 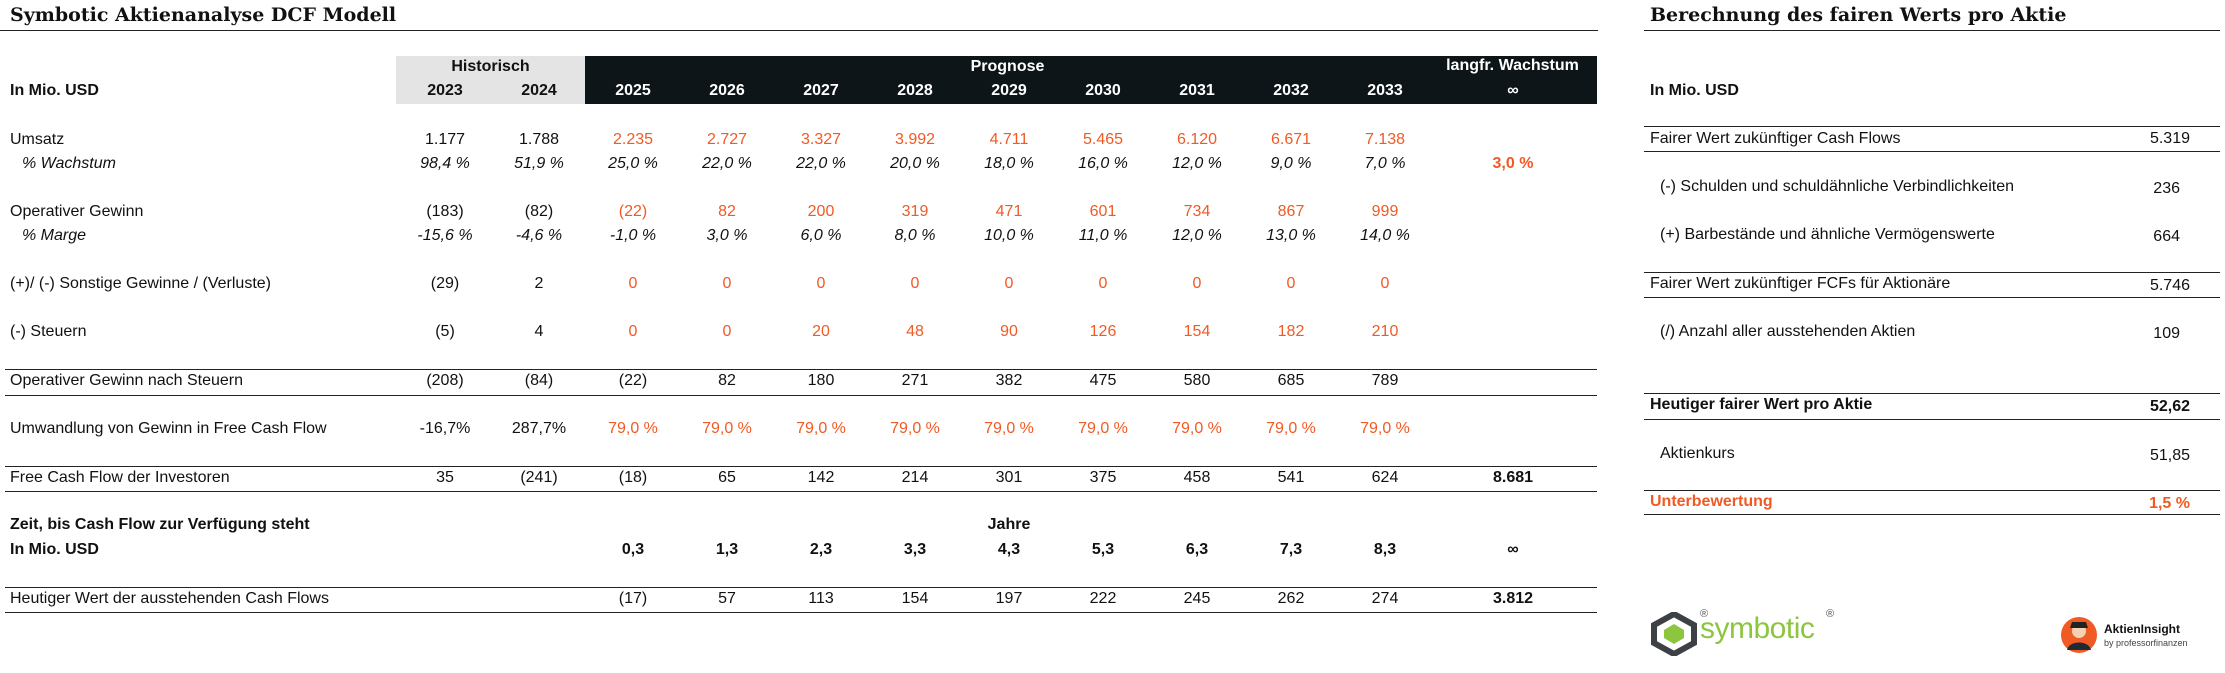 I want to click on cell: 16,0 %, so click(x=1103, y=163).